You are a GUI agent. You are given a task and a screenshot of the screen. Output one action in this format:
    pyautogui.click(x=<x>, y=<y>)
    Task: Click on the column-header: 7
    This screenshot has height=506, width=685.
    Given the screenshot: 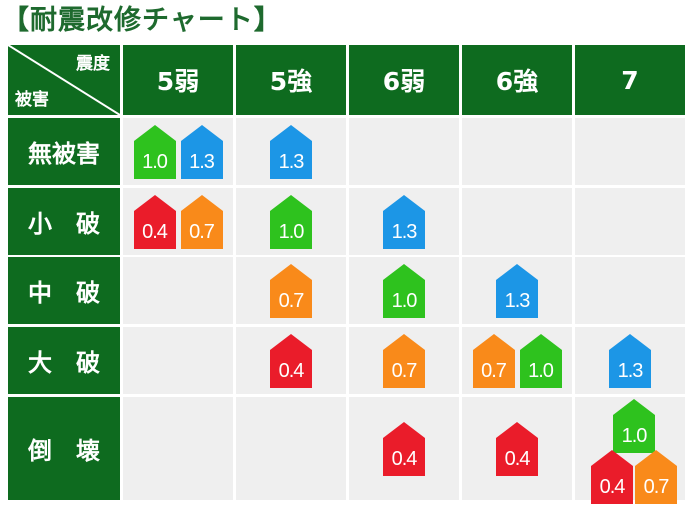 What is the action you would take?
    pyautogui.click(x=630, y=80)
    